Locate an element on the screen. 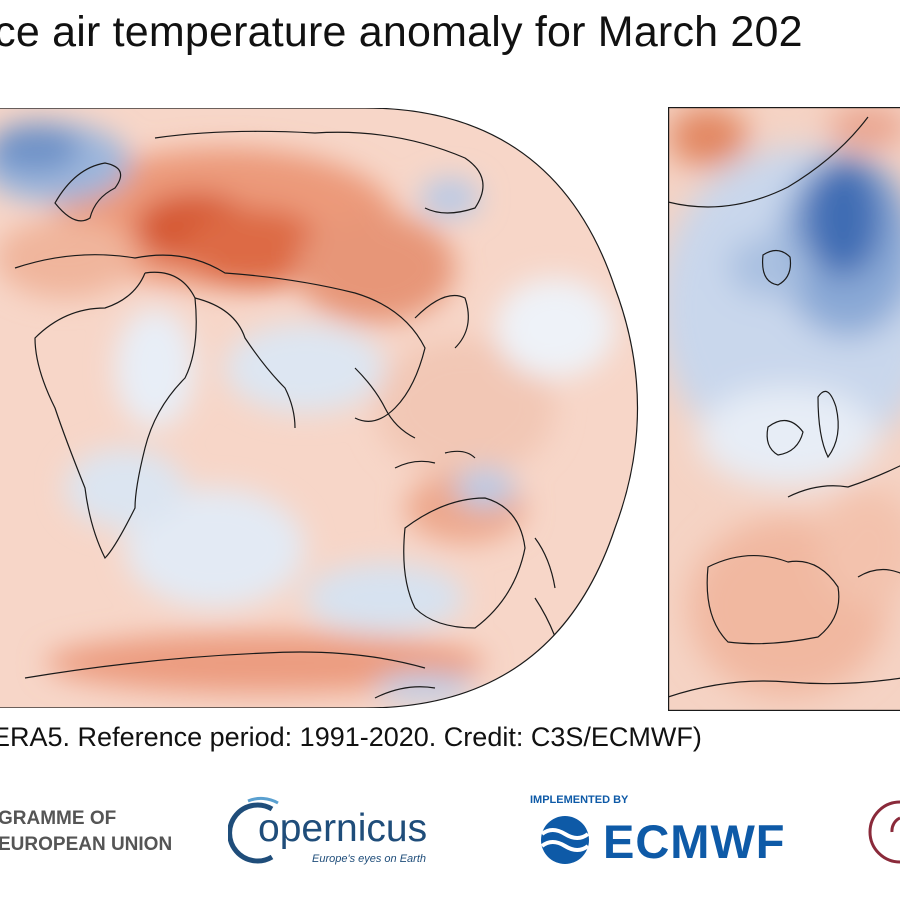 This screenshot has height=900, width=900. ecmwf-waves-icon is located at coordinates (565, 840).